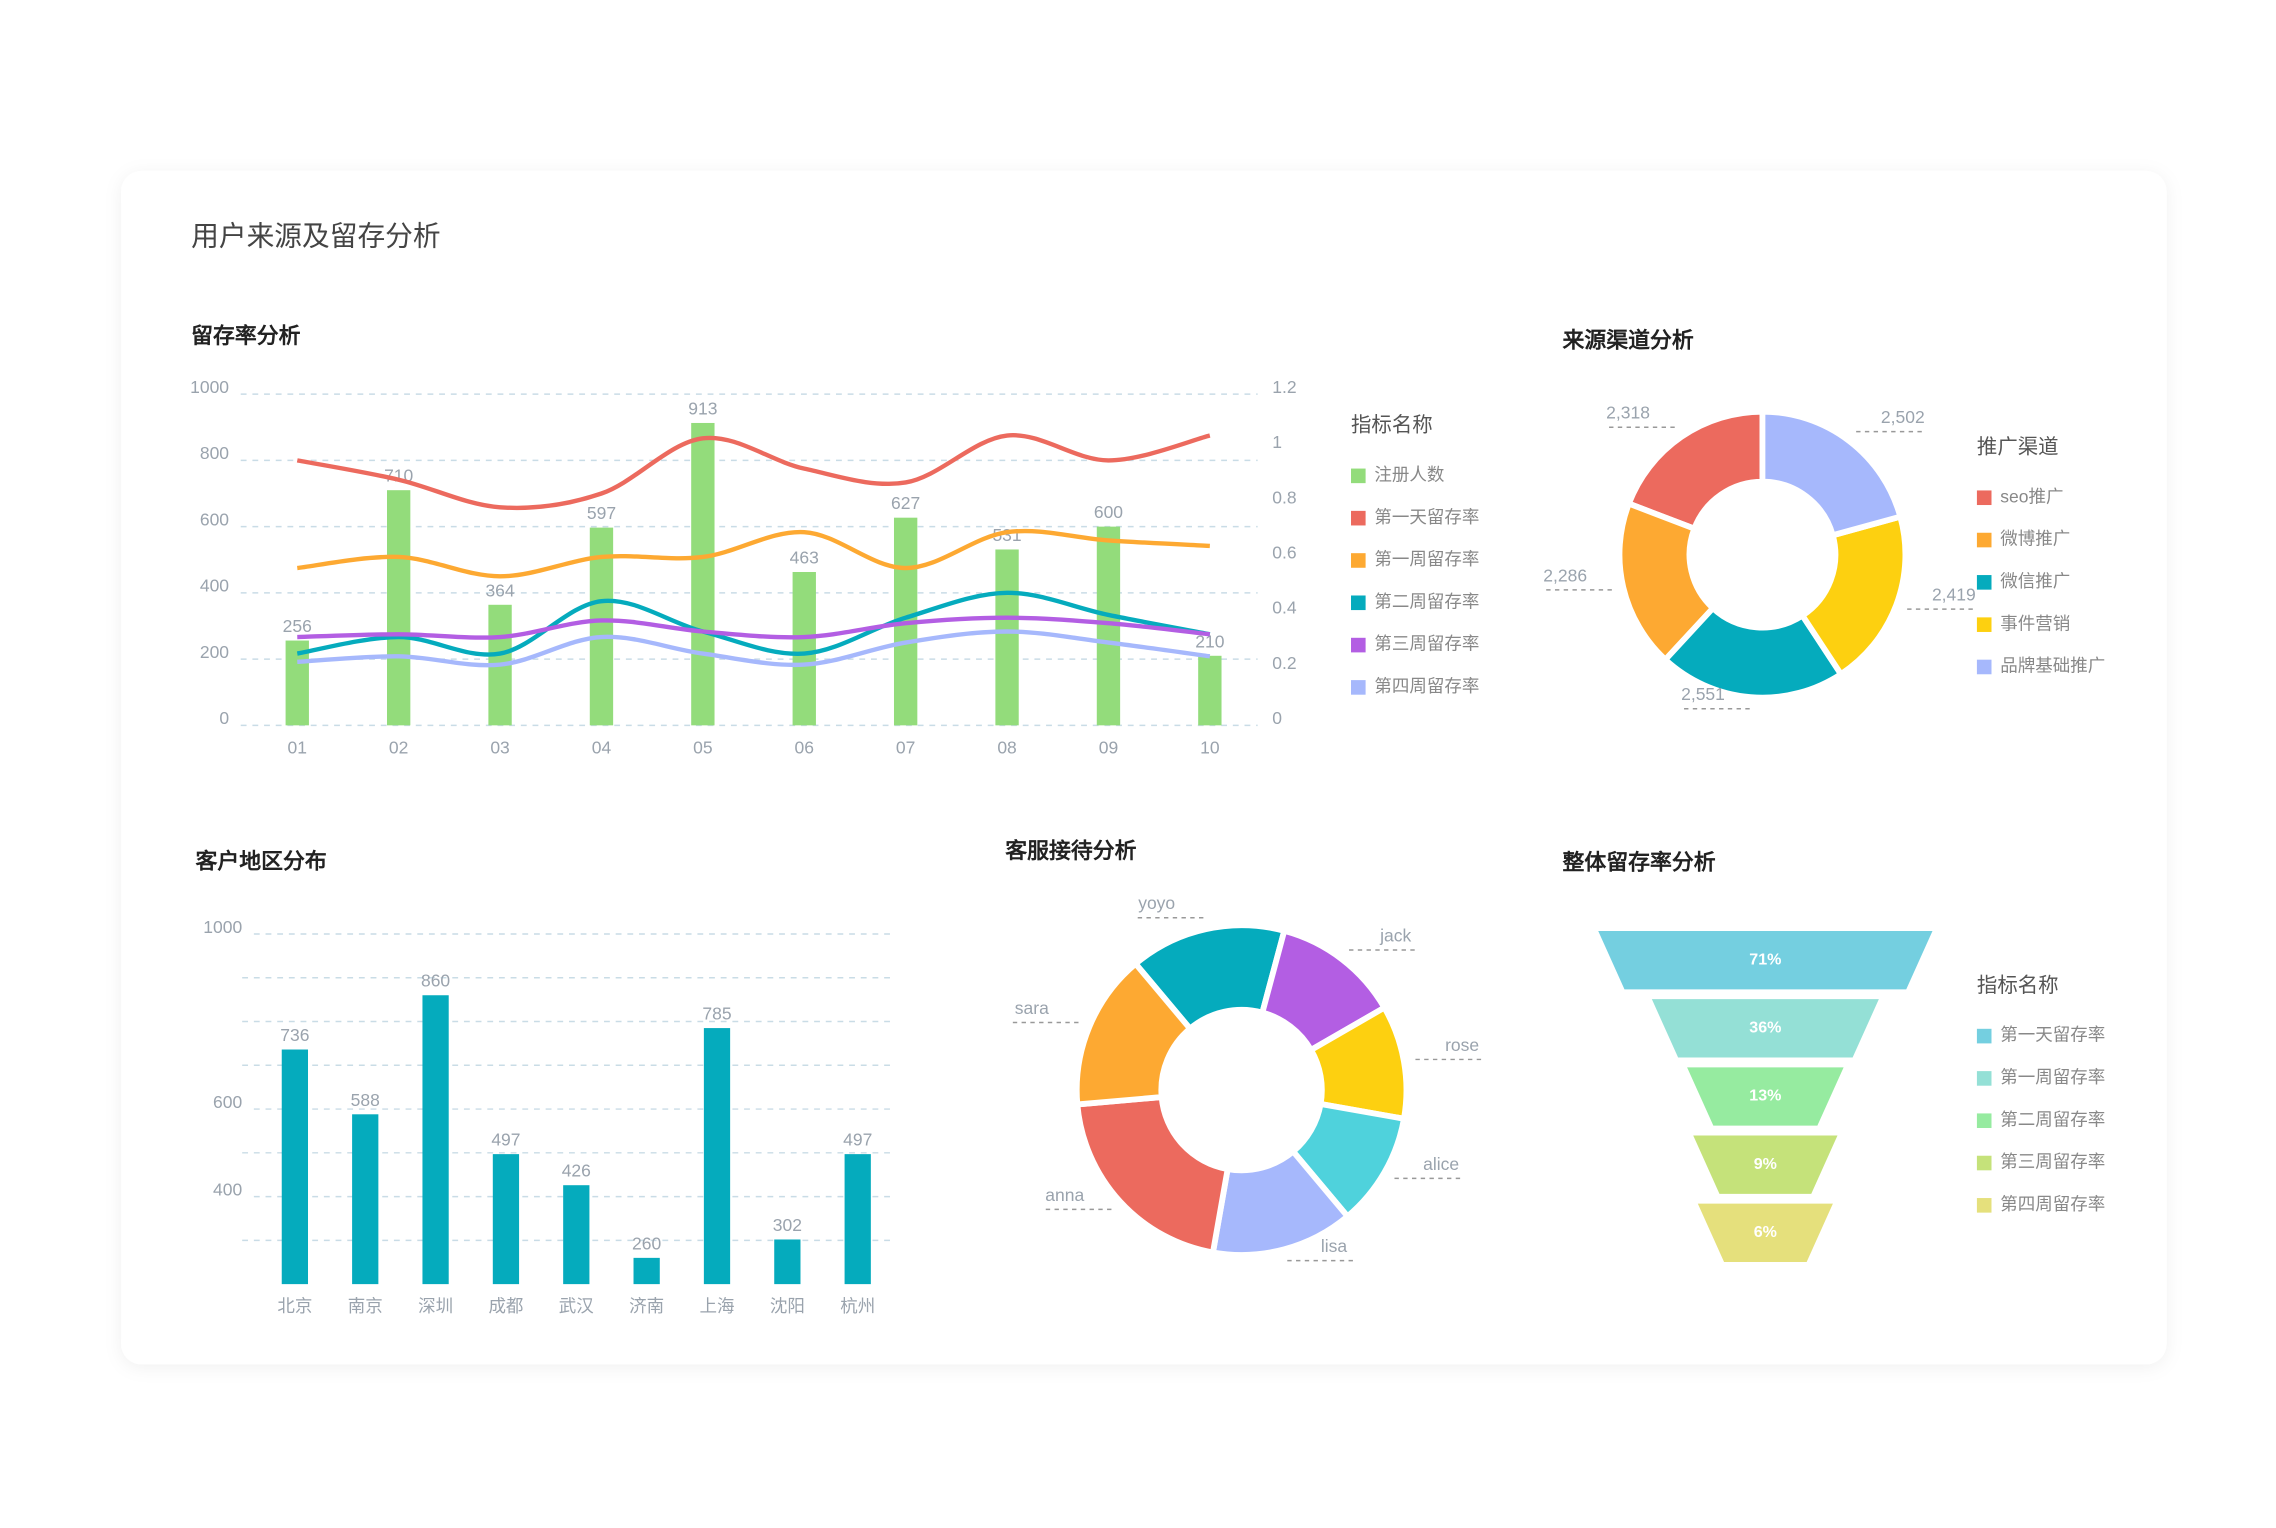 Image resolution: width=2276 pixels, height=1528 pixels. Describe the element at coordinates (245, 335) in the screenshot. I see `chart-title: 留存率分析` at that location.